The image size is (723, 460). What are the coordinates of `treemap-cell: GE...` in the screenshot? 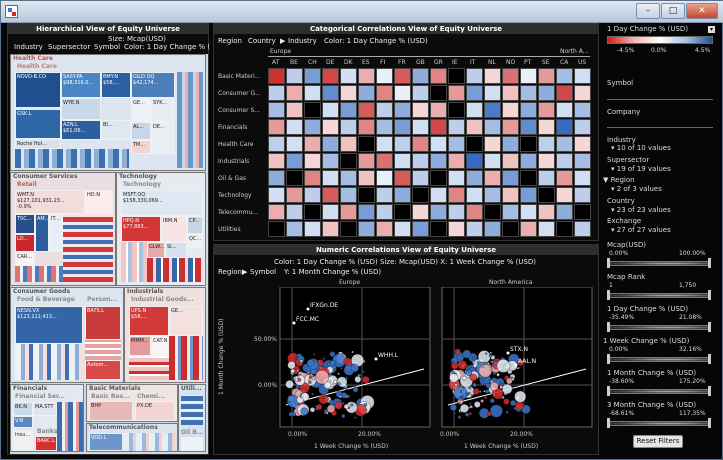 It's located at (186, 321).